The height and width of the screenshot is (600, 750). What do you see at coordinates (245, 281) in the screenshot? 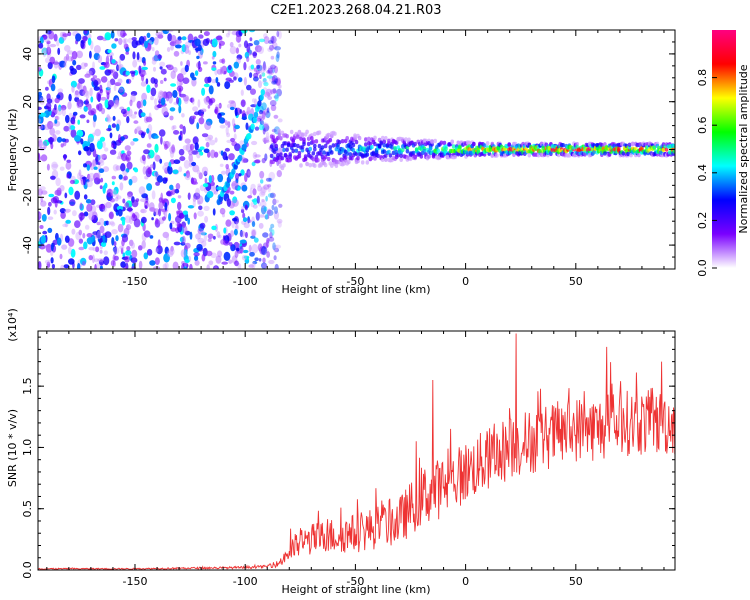
I see `x-tick-label: -100` at bounding box center [245, 281].